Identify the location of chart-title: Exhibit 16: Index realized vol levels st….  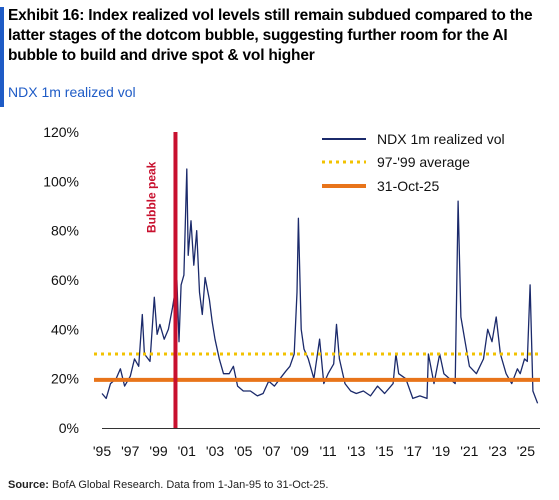
(270, 35).